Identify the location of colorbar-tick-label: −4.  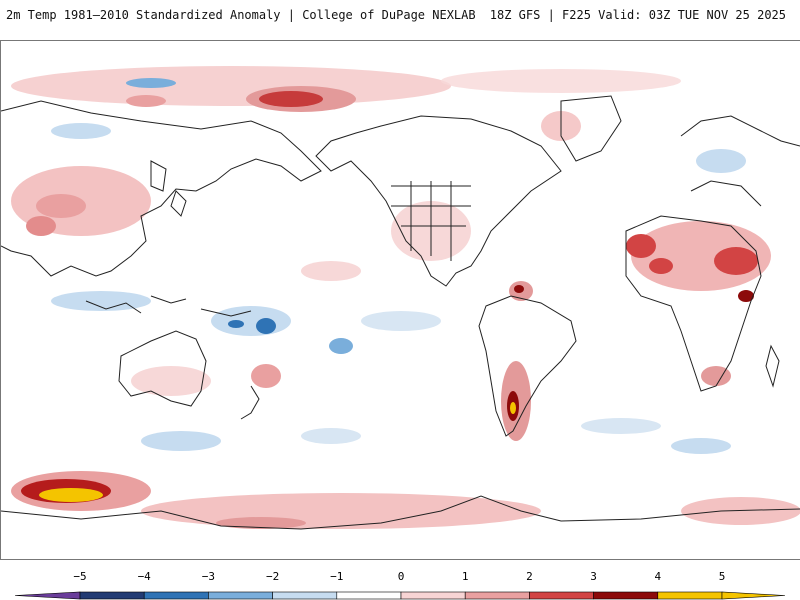
(144, 576).